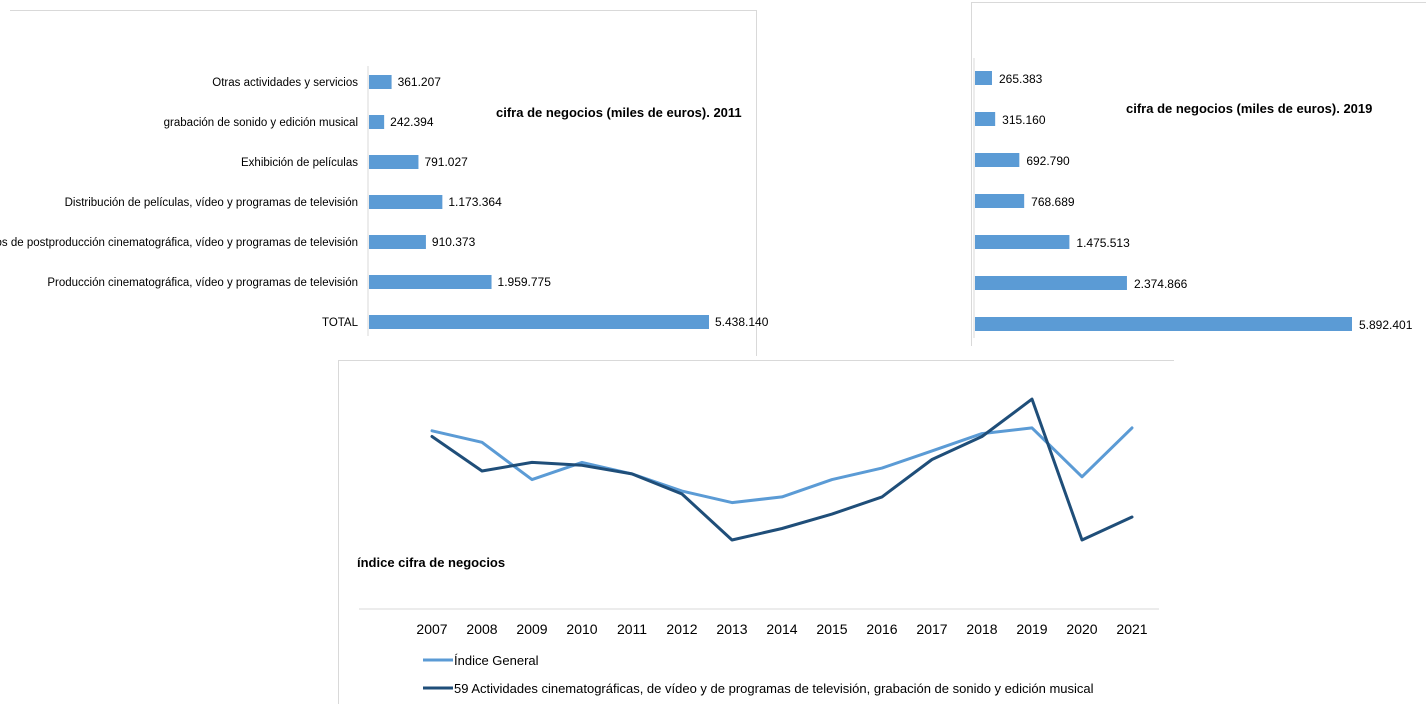  What do you see at coordinates (782, 465) in the screenshot?
I see `series-line-indice-general` at bounding box center [782, 465].